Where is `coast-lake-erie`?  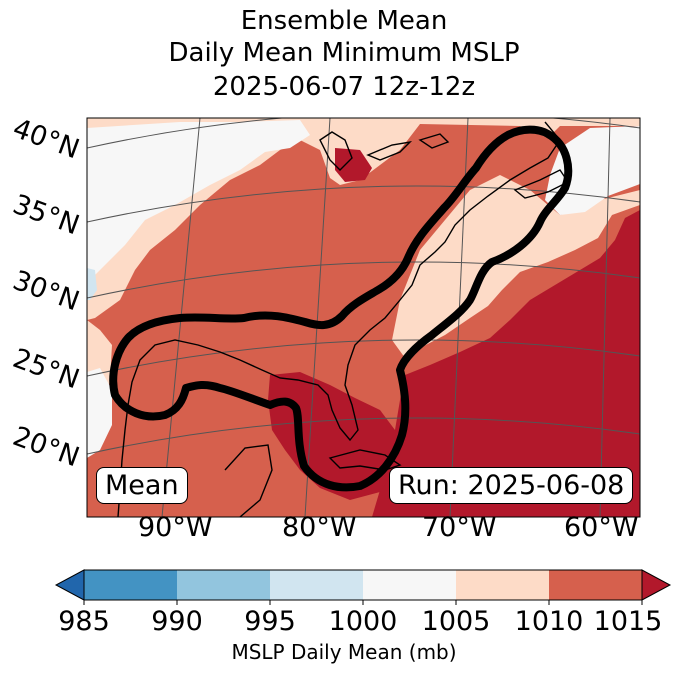
coast-lake-erie is located at coordinates (389, 150).